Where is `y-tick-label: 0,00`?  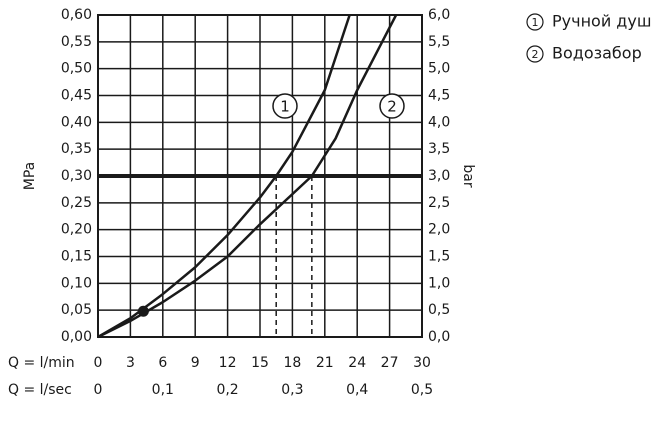
y-tick-label: 0,00 is located at coordinates (76, 337).